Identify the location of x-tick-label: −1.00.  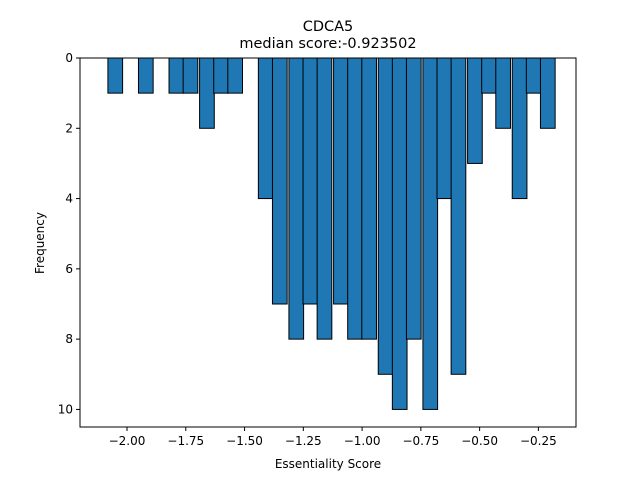
(362, 441).